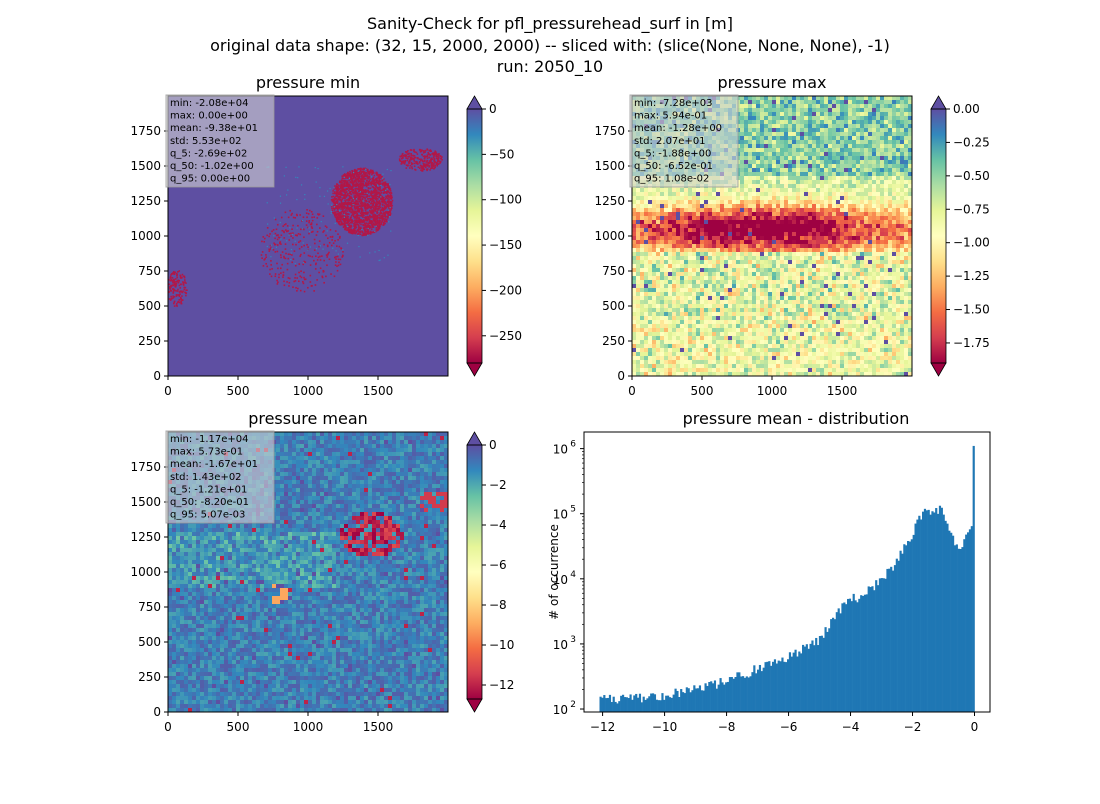  What do you see at coordinates (501, 685) in the screenshot?
I see `colorbar-tick-label: −12` at bounding box center [501, 685].